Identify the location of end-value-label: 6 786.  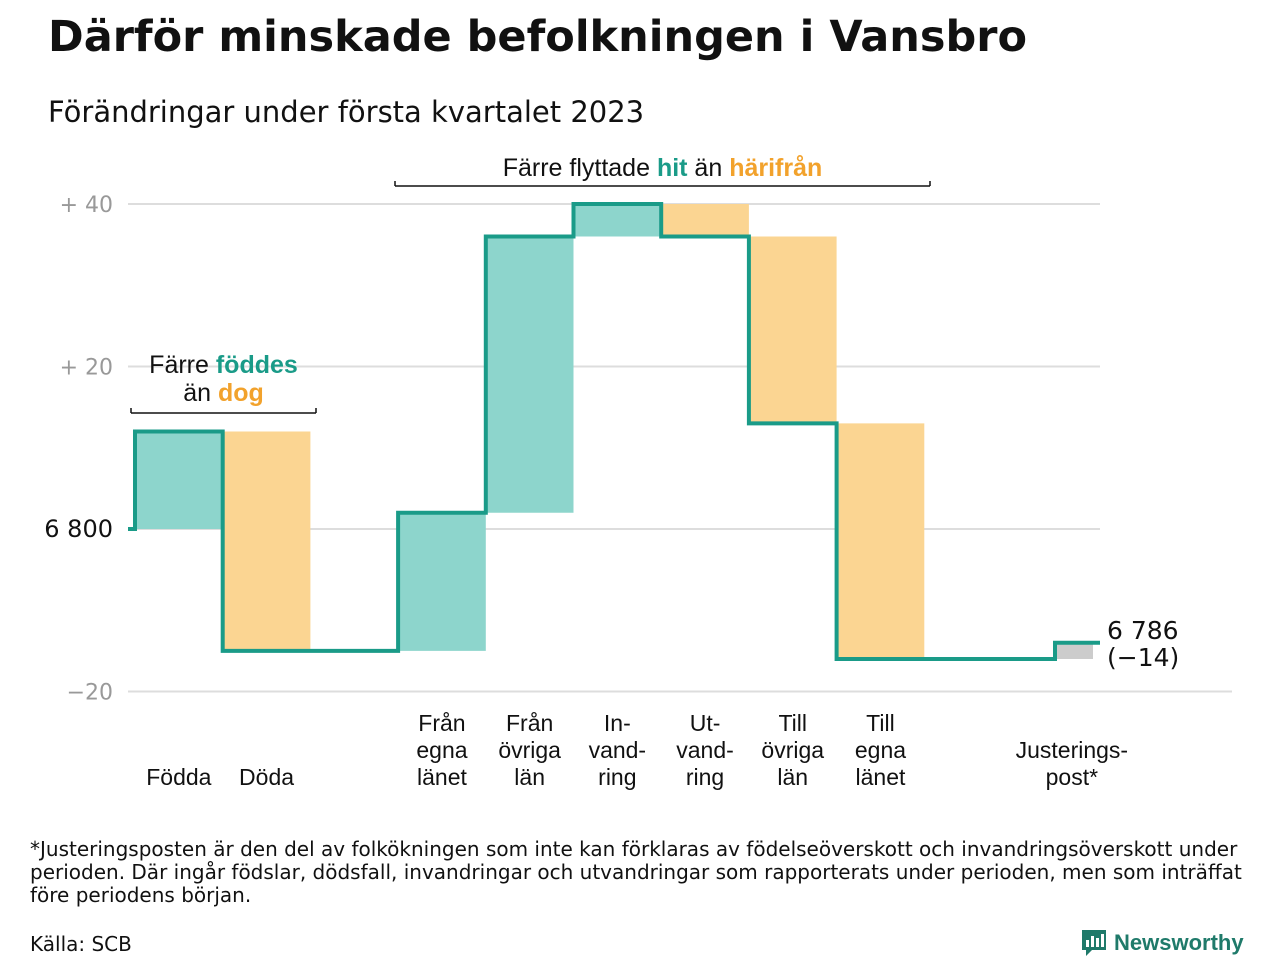
(1143, 630).